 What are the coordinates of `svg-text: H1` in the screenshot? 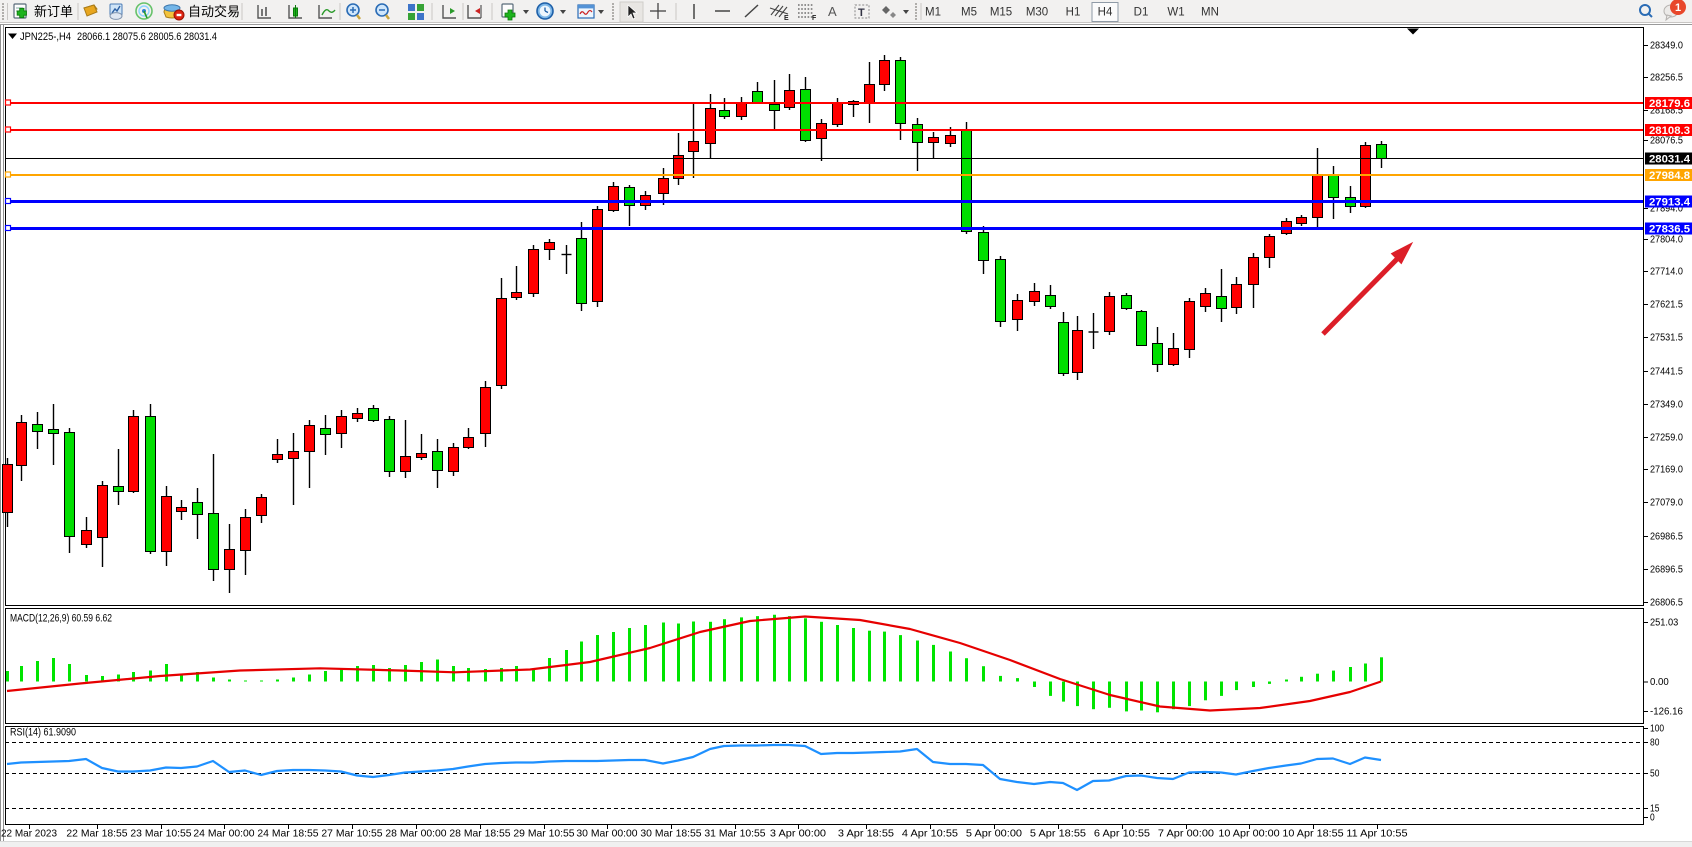 It's located at (1073, 13).